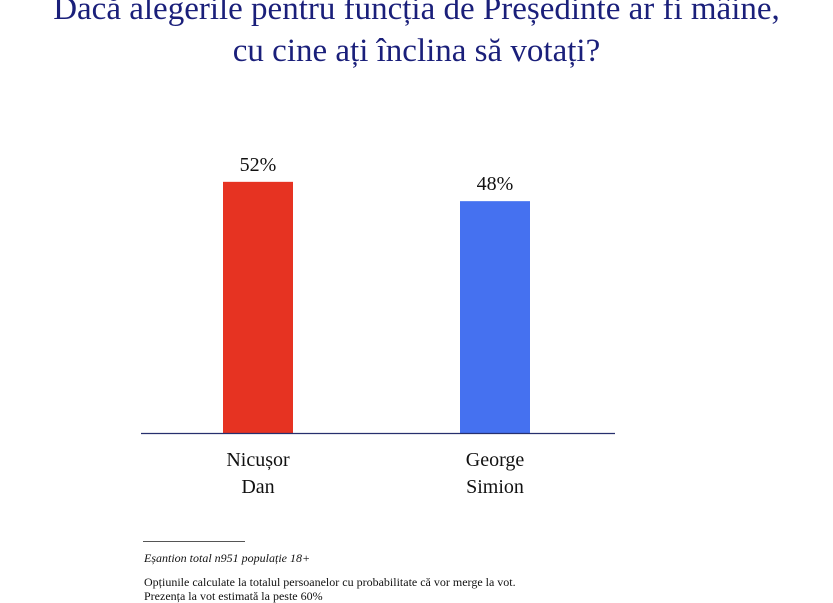 This screenshot has height=603, width=833. I want to click on bar-value-label-2: 48%, so click(495, 184).